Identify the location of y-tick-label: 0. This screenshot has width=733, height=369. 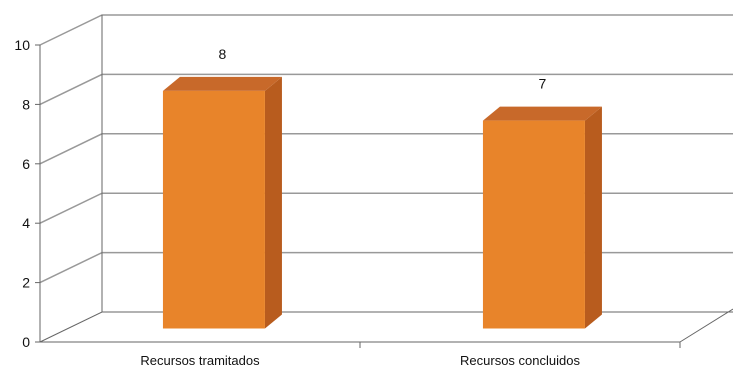
(26, 342).